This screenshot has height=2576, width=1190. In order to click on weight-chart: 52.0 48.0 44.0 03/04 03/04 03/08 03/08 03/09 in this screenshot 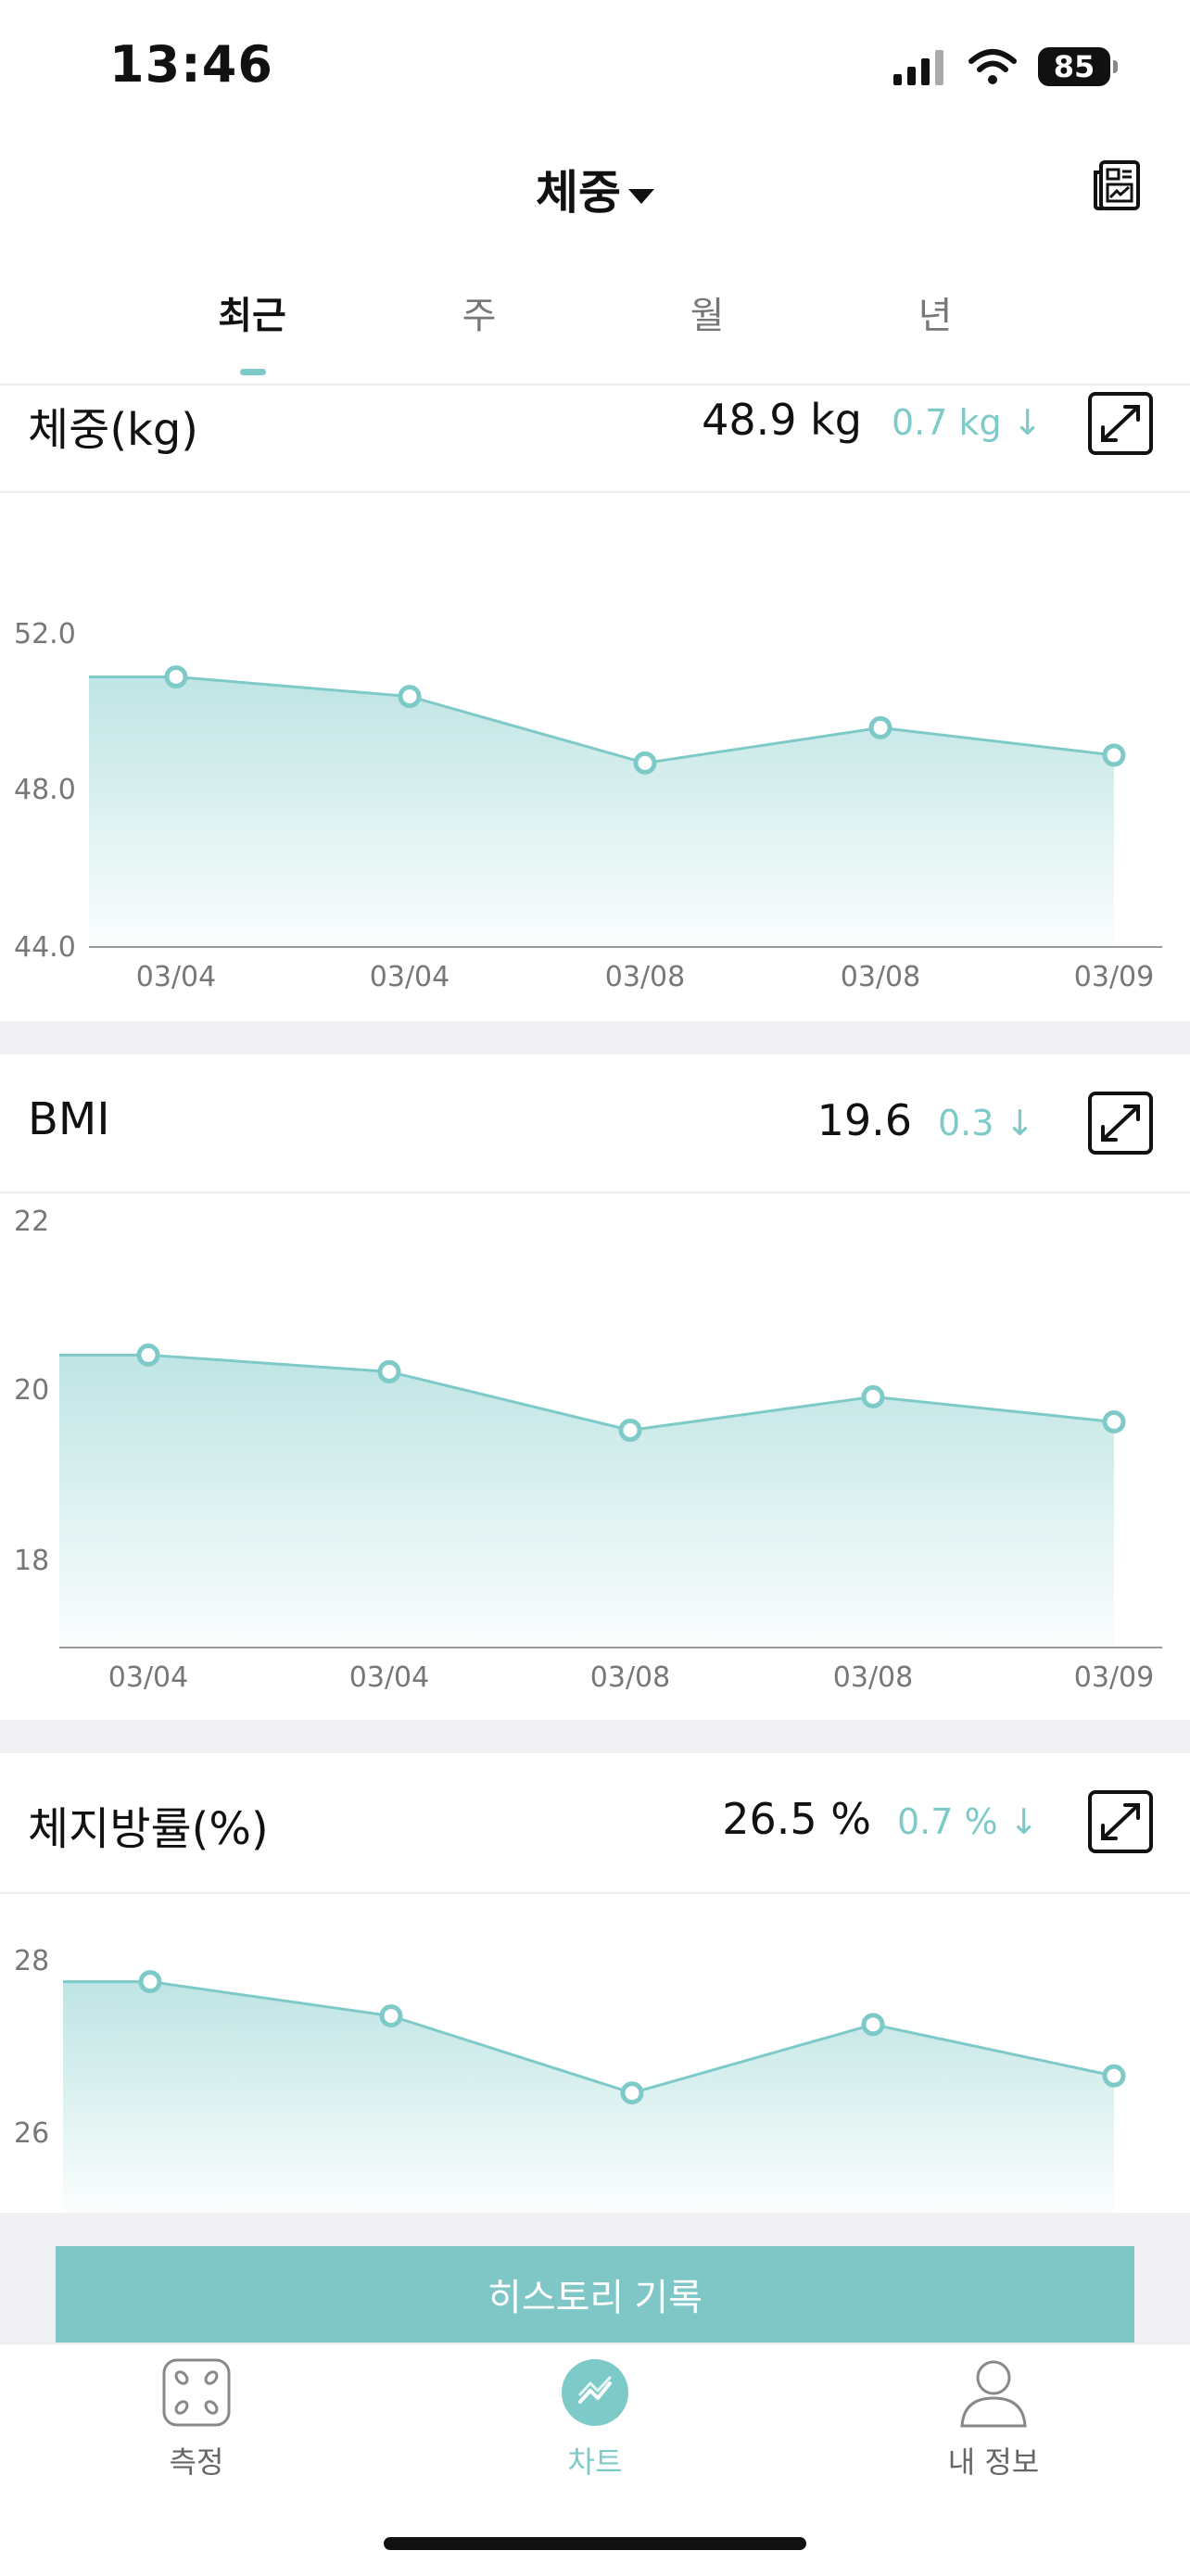, I will do `click(588, 805)`.